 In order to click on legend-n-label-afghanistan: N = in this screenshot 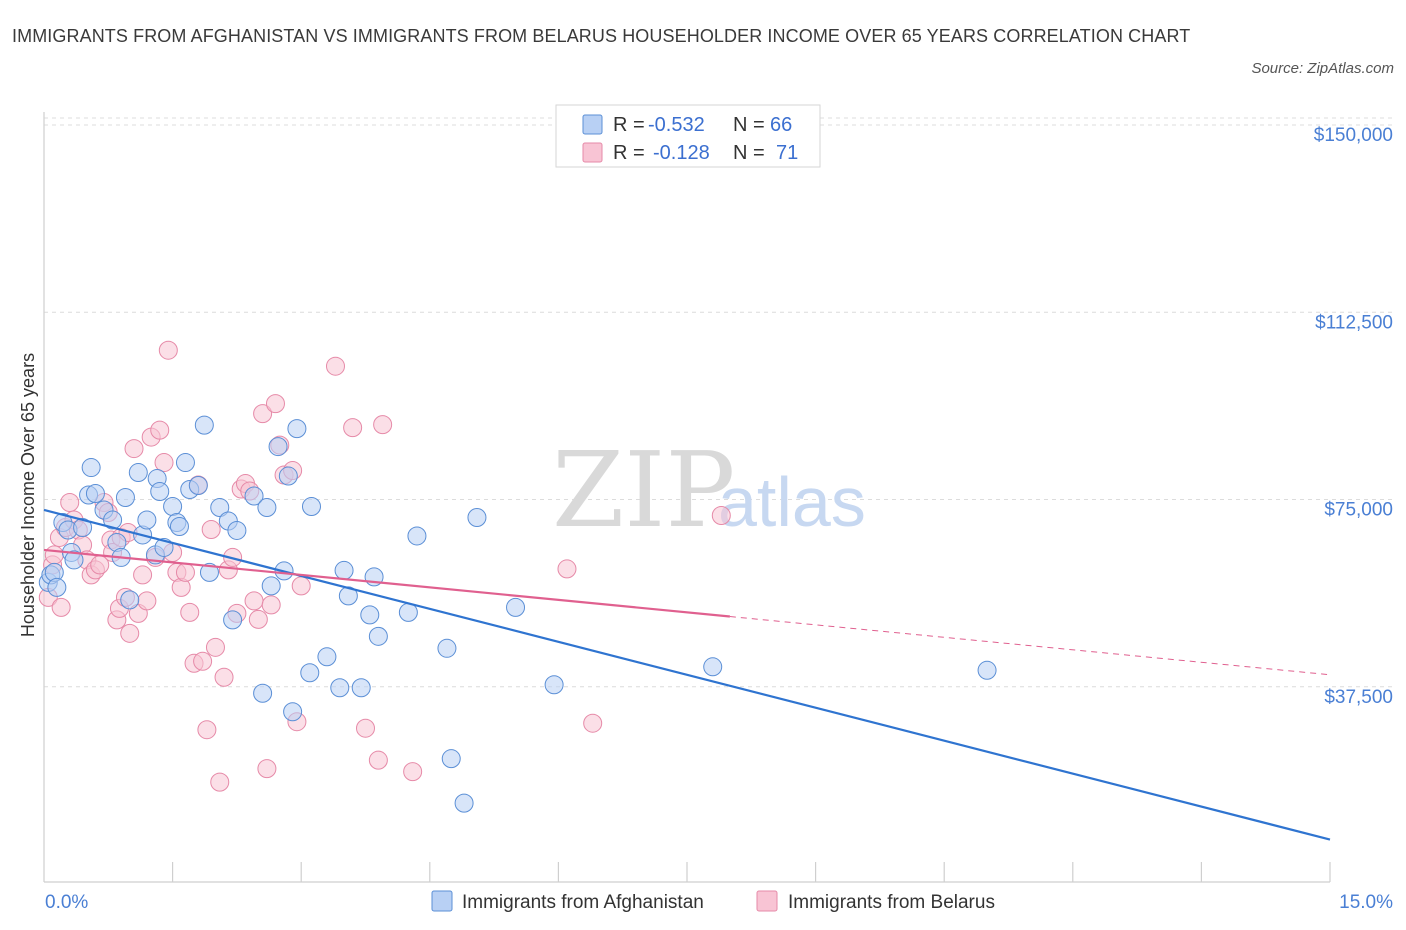, I will do `click(749, 125)`.